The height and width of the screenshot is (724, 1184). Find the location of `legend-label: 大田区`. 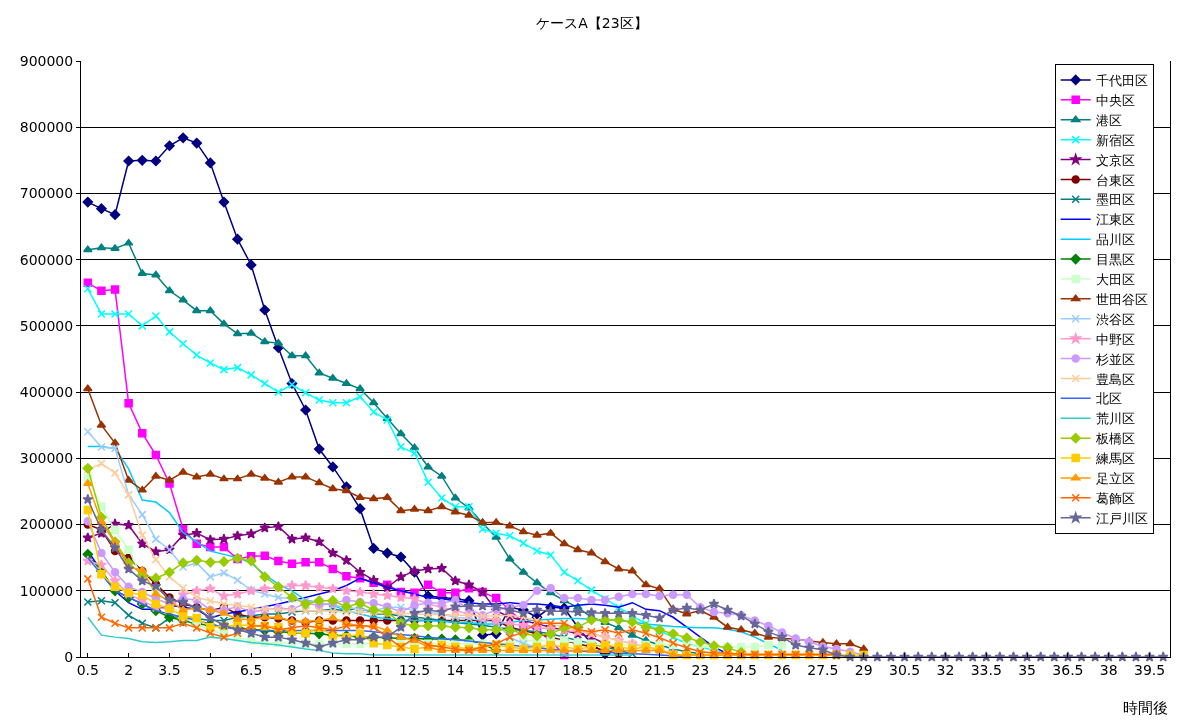

legend-label: 大田区 is located at coordinates (1115, 279).